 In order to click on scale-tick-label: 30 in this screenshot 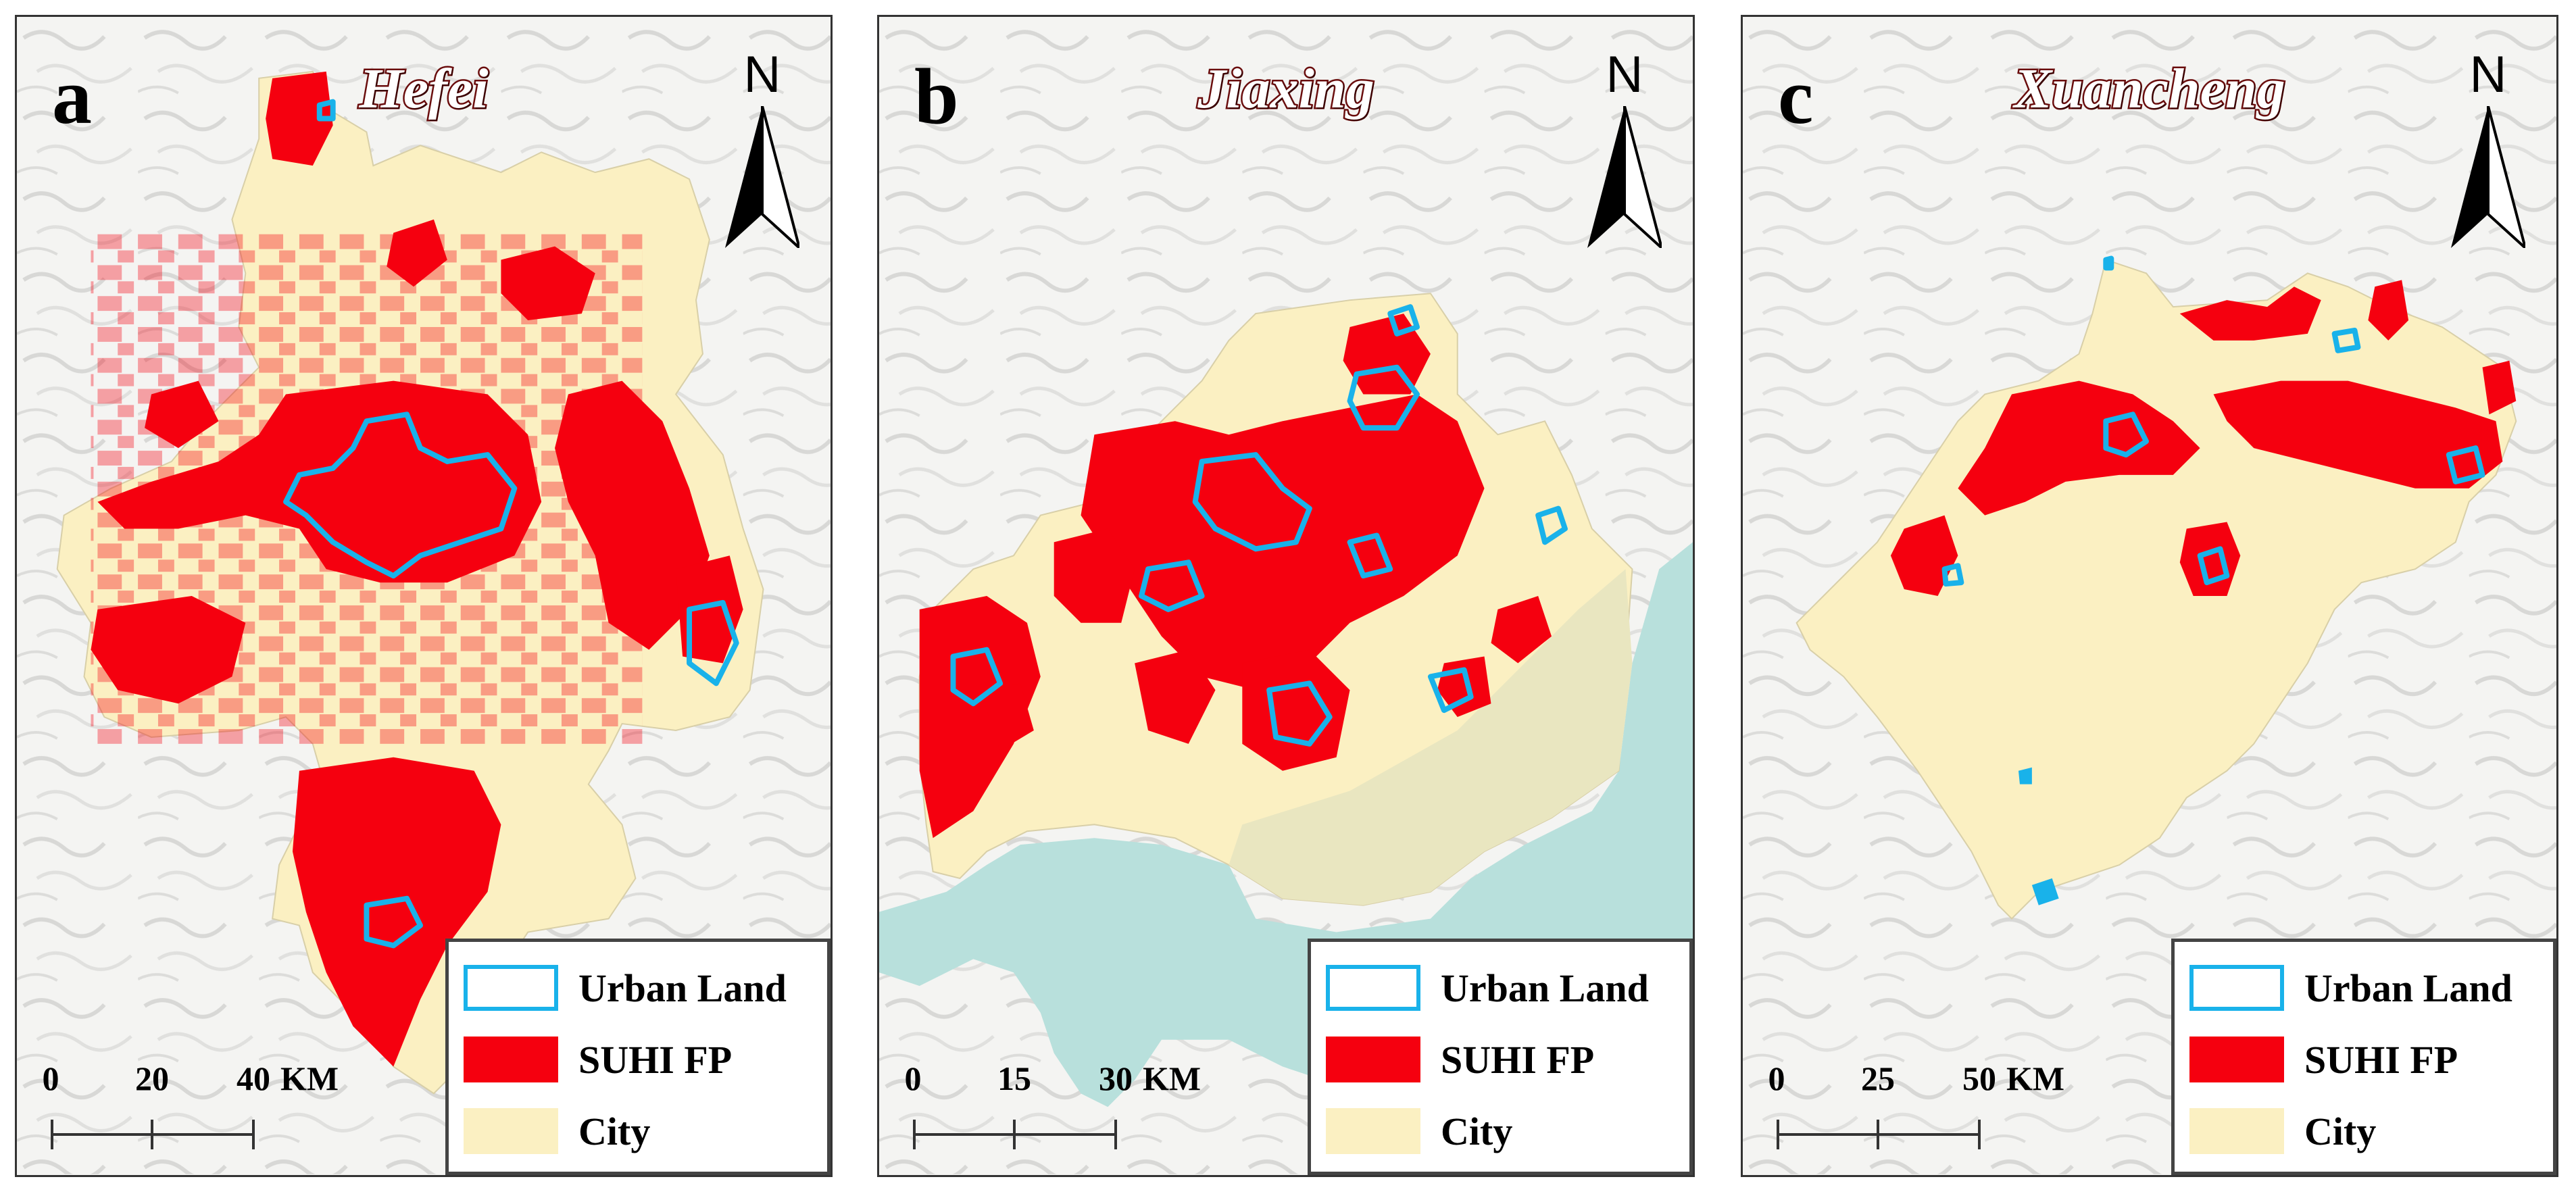, I will do `click(1116, 1078)`.